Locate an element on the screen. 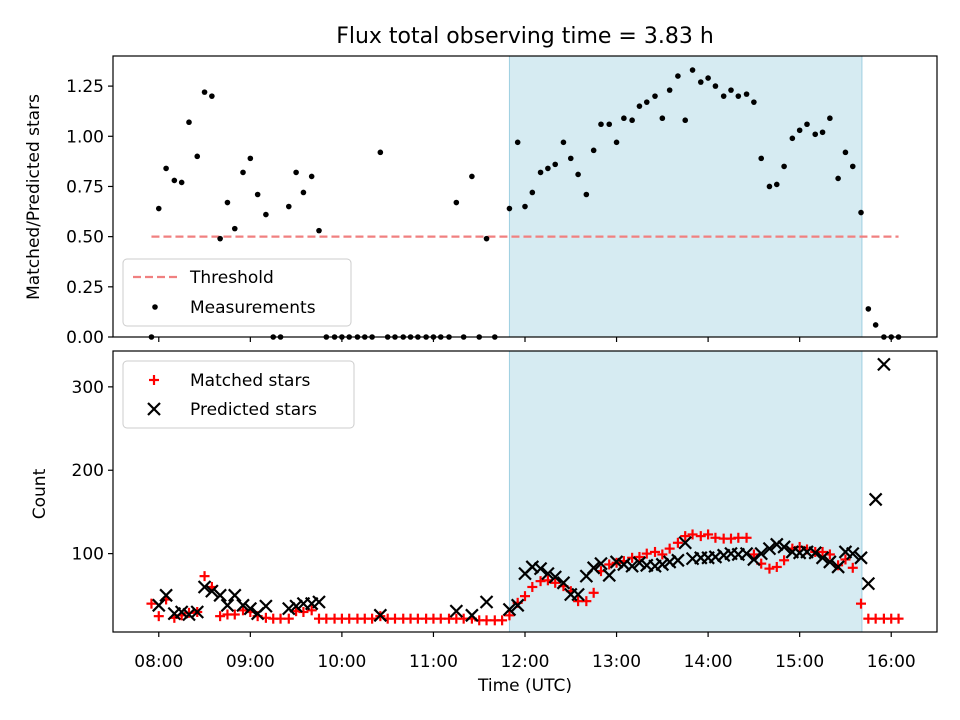  ratio-y-tick-label: 0.00 is located at coordinates (85, 338).